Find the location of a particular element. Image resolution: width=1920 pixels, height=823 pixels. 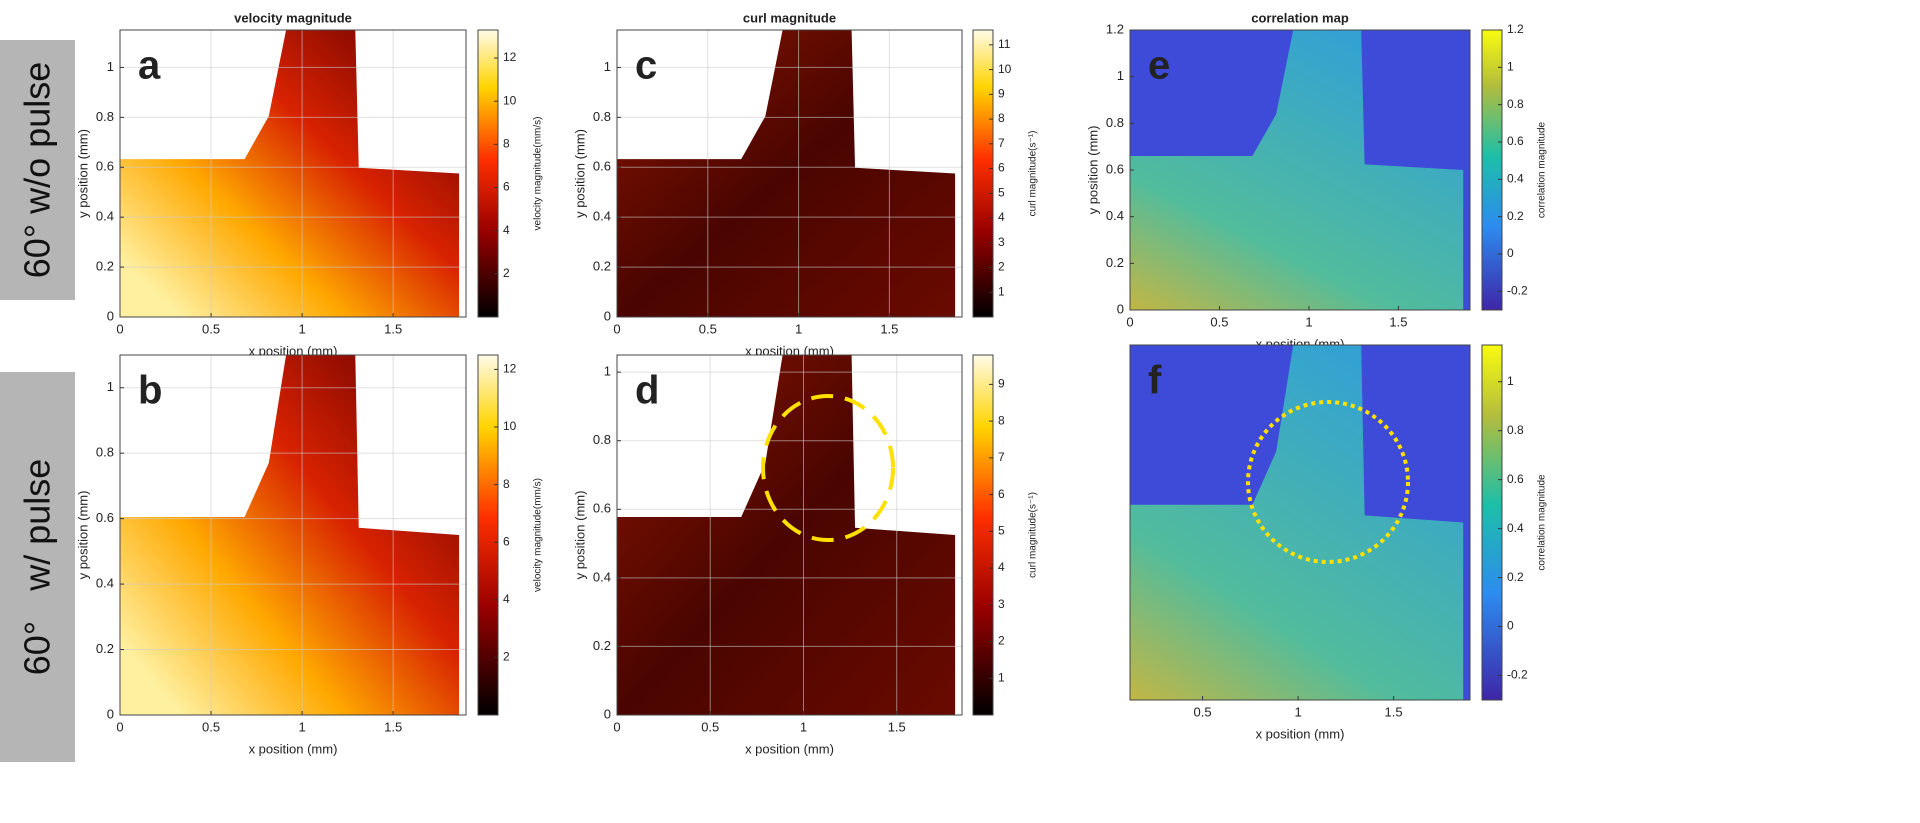

panel-label: e is located at coordinates (1159, 66).